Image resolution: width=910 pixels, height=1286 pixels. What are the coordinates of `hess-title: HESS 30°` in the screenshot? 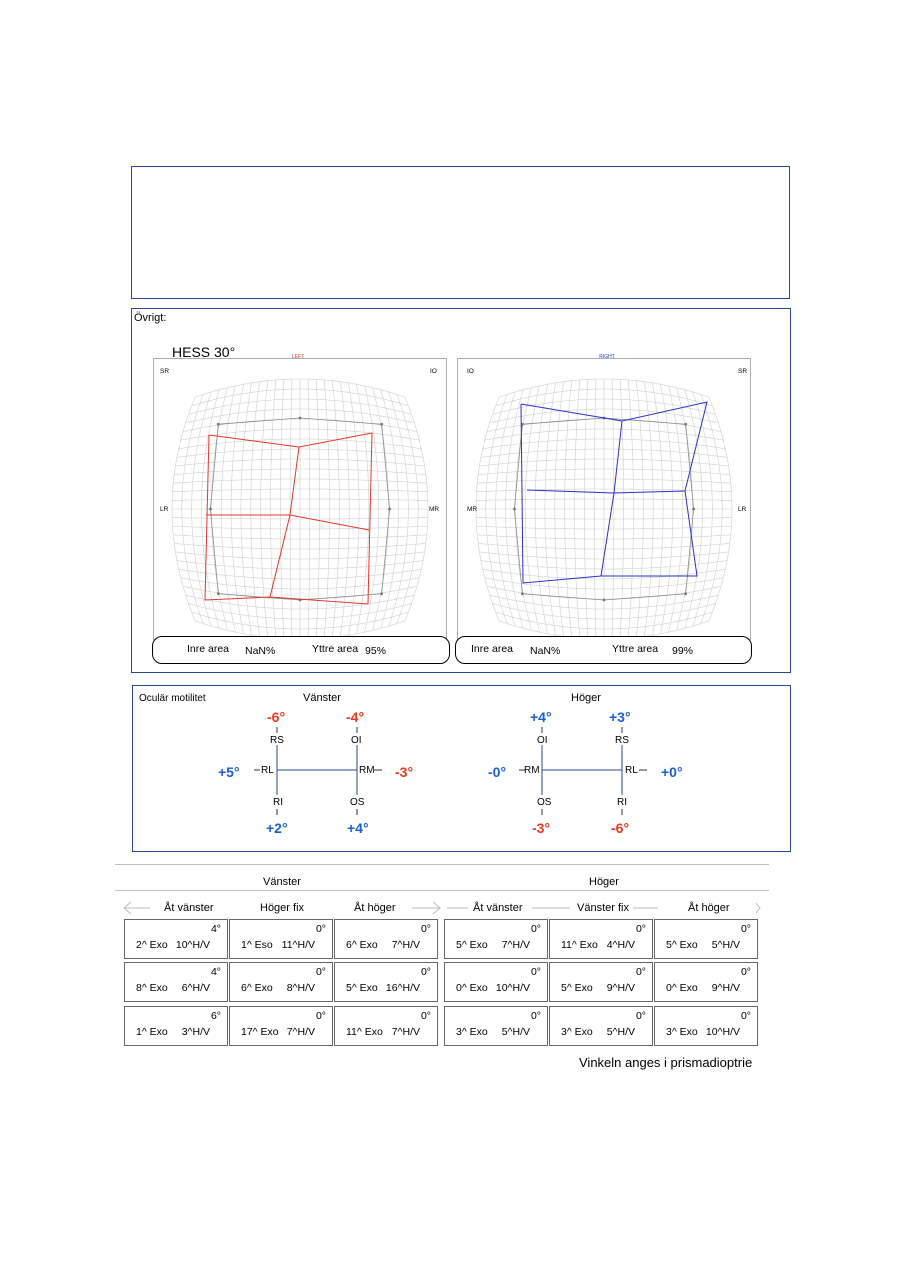 It's located at (204, 352).